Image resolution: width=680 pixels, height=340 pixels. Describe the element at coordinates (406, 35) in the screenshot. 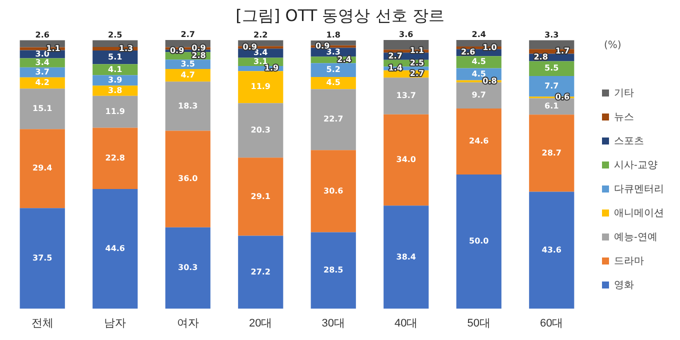

I see `data-label: 3.6` at that location.